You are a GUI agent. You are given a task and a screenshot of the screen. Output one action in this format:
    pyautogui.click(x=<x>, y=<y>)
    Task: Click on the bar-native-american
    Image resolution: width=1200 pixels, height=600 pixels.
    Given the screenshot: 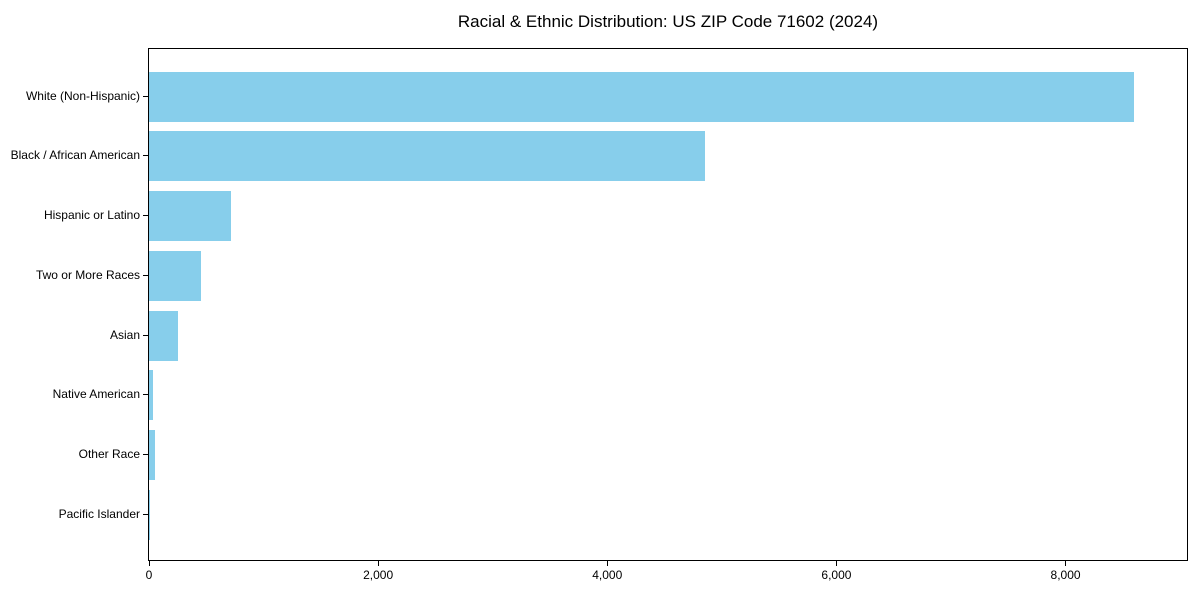 What is the action you would take?
    pyautogui.click(x=151, y=395)
    